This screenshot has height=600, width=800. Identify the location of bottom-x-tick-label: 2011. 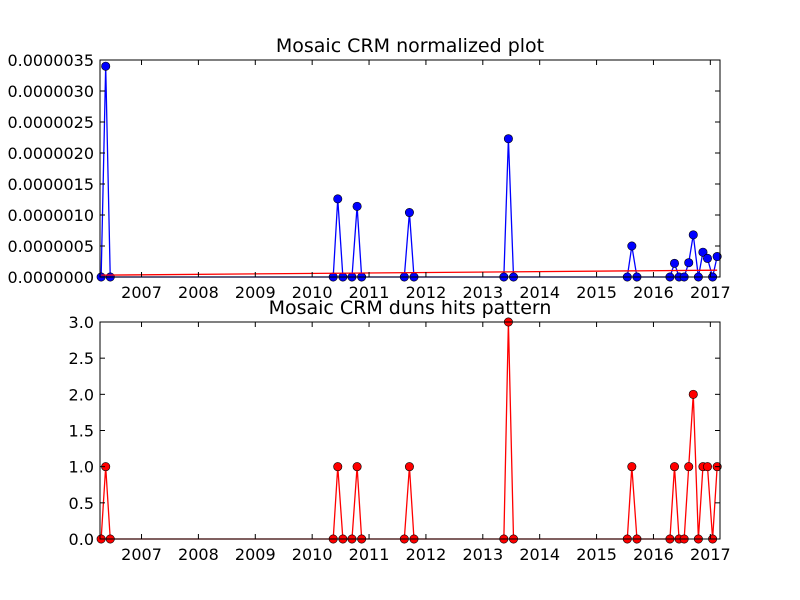
(369, 554).